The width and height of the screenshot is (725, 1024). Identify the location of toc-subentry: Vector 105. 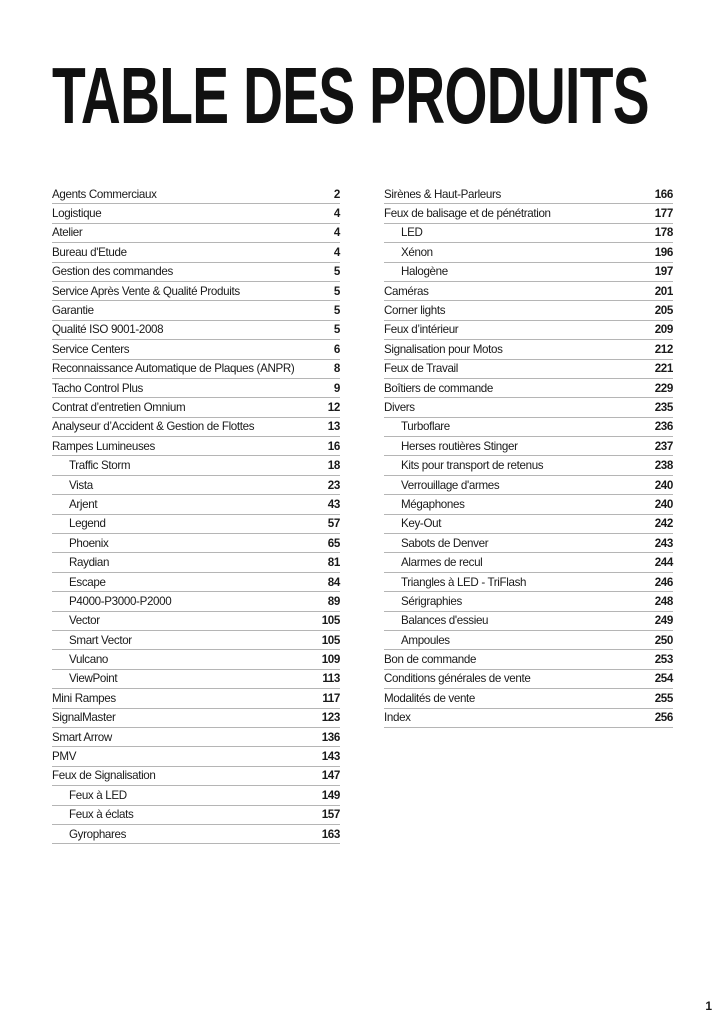
(196, 621).